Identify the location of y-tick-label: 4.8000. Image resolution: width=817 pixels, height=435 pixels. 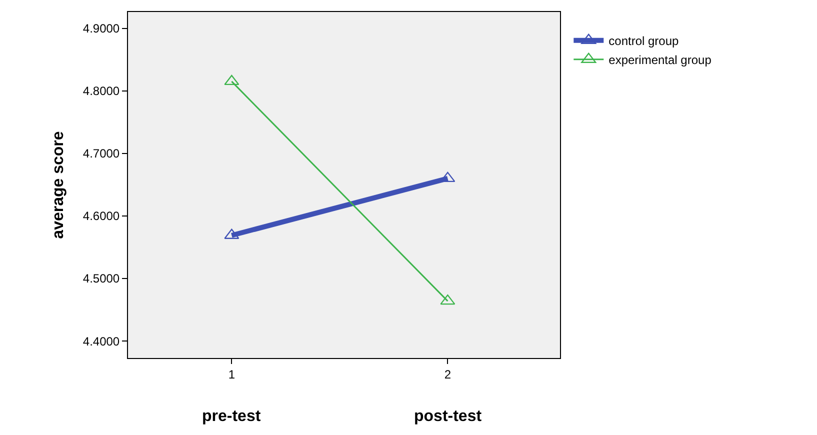
(101, 91).